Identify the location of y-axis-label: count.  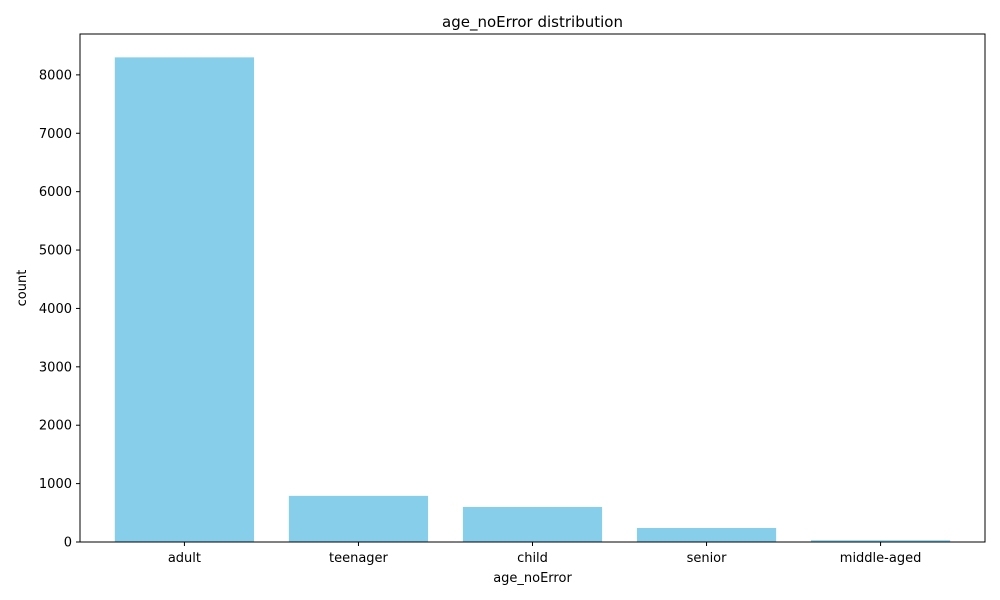
(22, 288).